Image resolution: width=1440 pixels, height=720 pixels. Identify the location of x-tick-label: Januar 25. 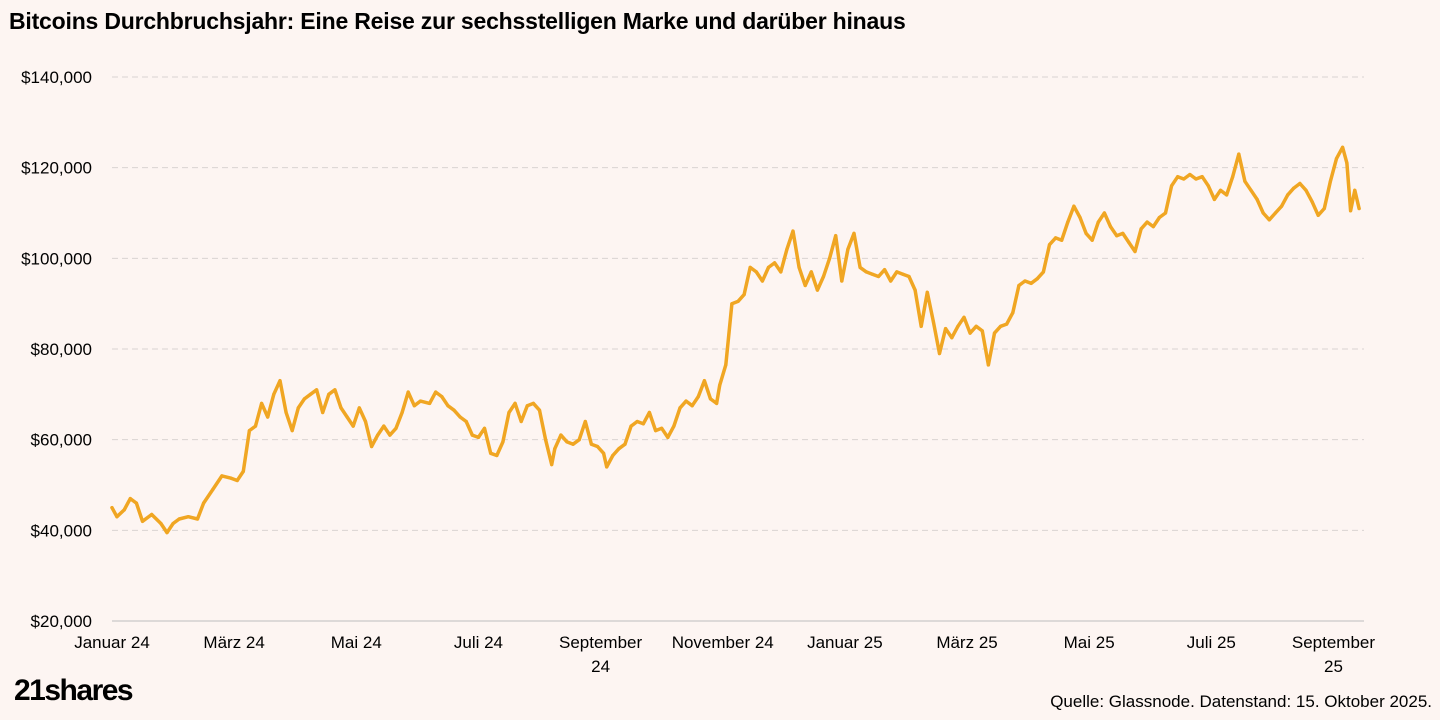
(845, 642).